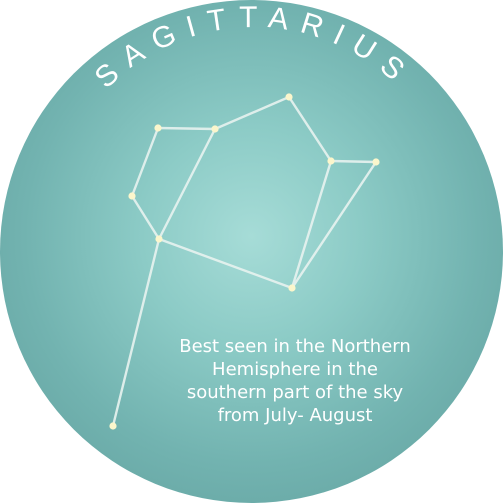  What do you see at coordinates (295, 369) in the screenshot?
I see `caption-line: Hemisphere in the` at bounding box center [295, 369].